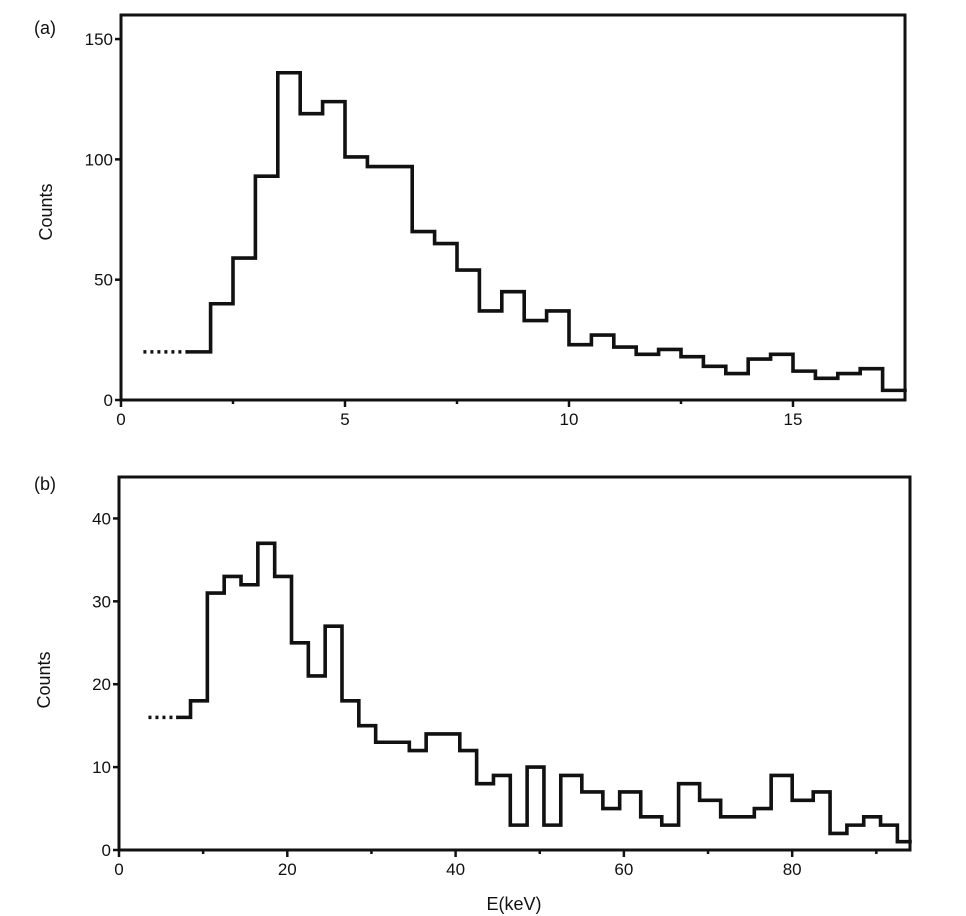 Image resolution: width=966 pixels, height=916 pixels. Describe the element at coordinates (120, 419) in the screenshot. I see `panel-a-x-tick-label: 0` at that location.